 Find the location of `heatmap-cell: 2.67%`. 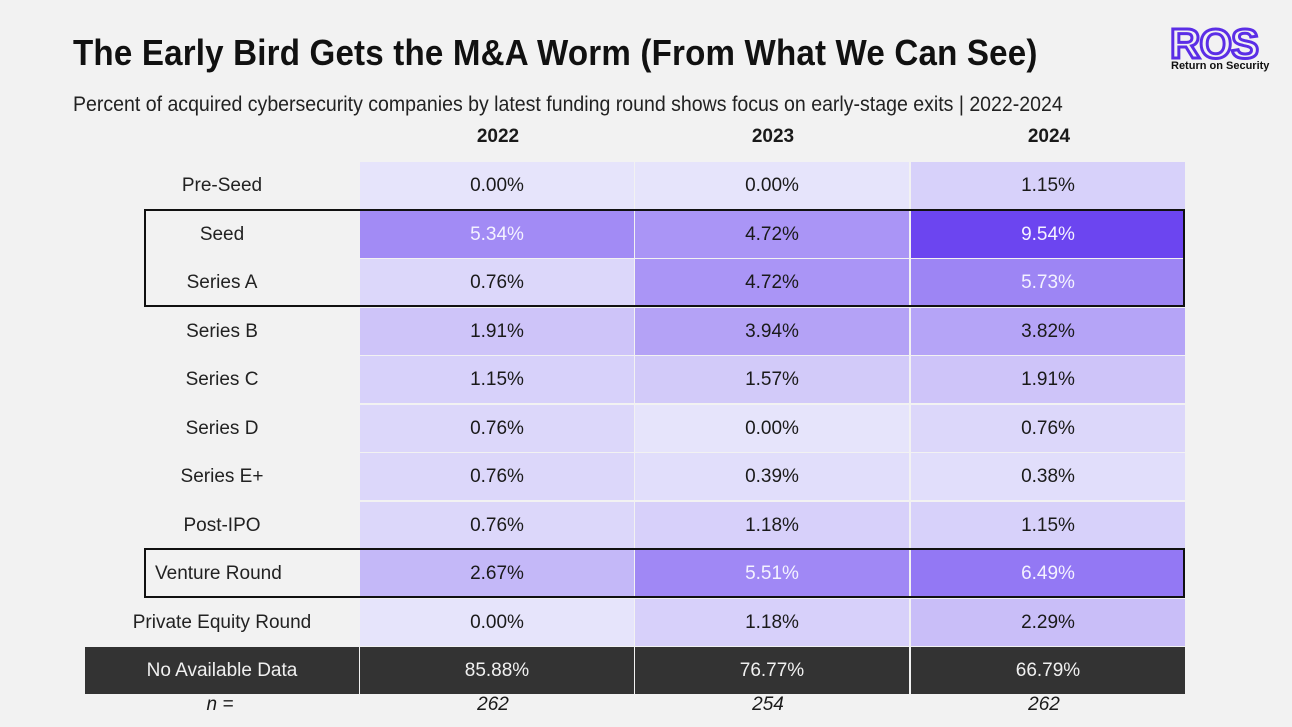

heatmap-cell: 2.67% is located at coordinates (497, 573).